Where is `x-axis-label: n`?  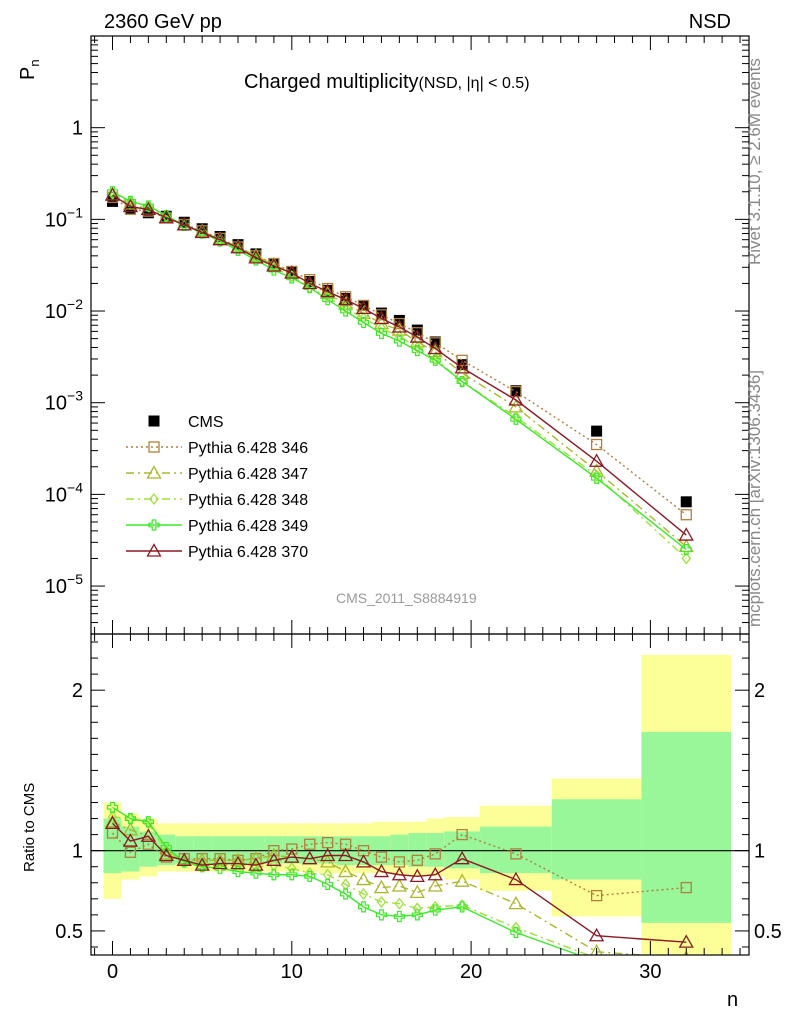 x-axis-label: n is located at coordinates (733, 1000).